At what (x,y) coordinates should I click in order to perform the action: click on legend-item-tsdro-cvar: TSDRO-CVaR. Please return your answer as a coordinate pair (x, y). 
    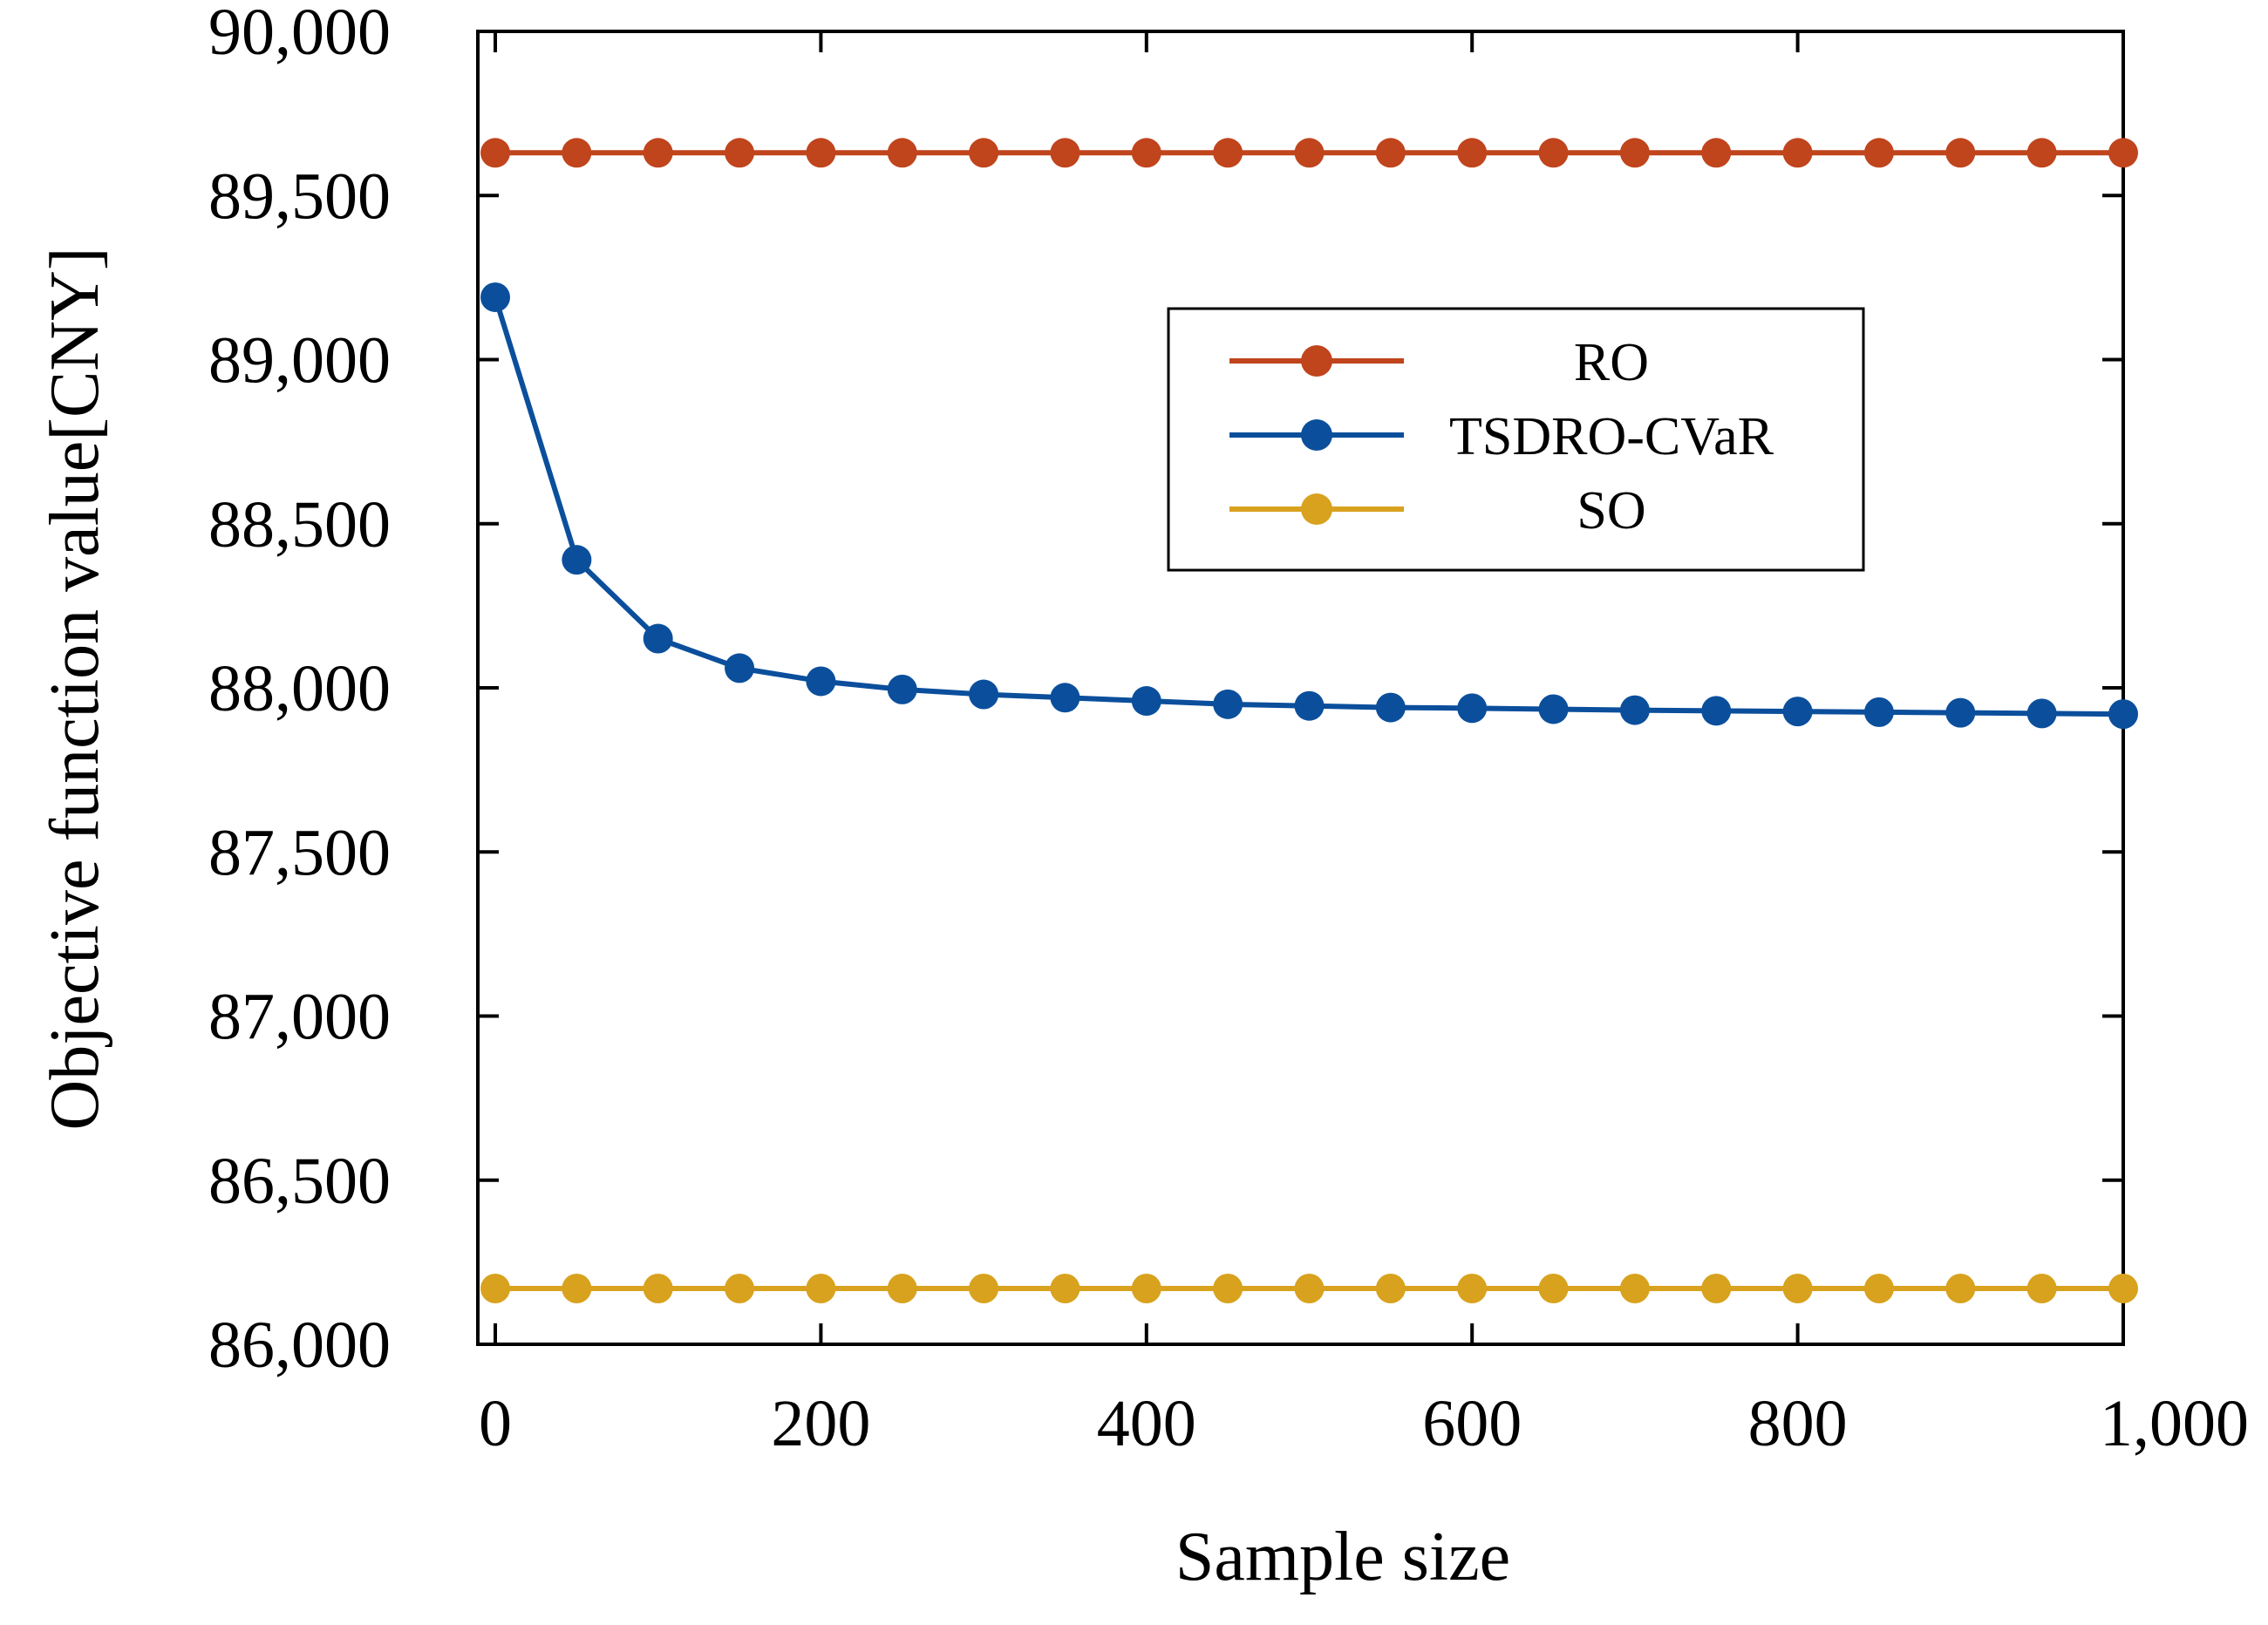
    Looking at the image, I should click on (1501, 436).